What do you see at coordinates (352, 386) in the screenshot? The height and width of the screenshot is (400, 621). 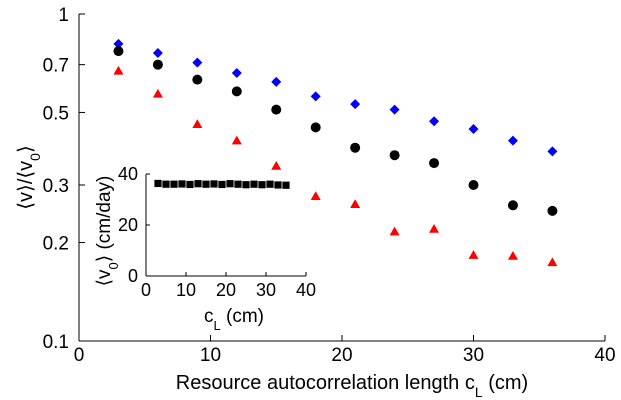 I see `main-x-axis-label: Resource autocorrelation length cL (cm)` at bounding box center [352, 386].